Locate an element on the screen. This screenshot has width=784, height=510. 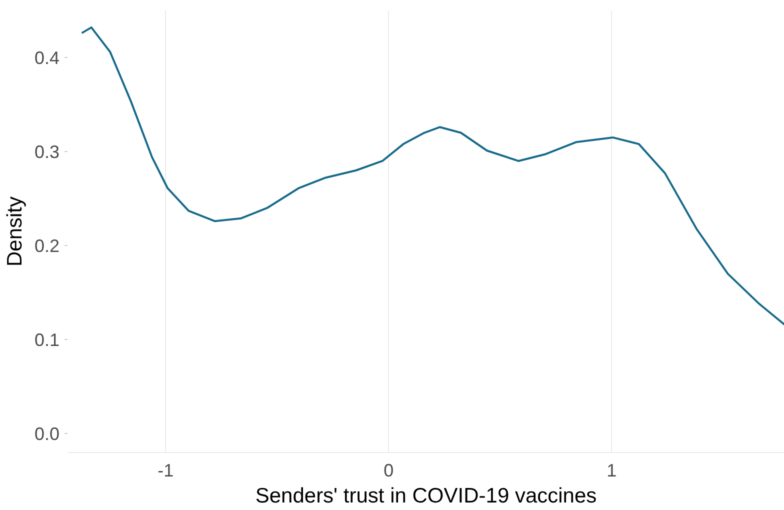
x-tick-label: 1 is located at coordinates (611, 470).